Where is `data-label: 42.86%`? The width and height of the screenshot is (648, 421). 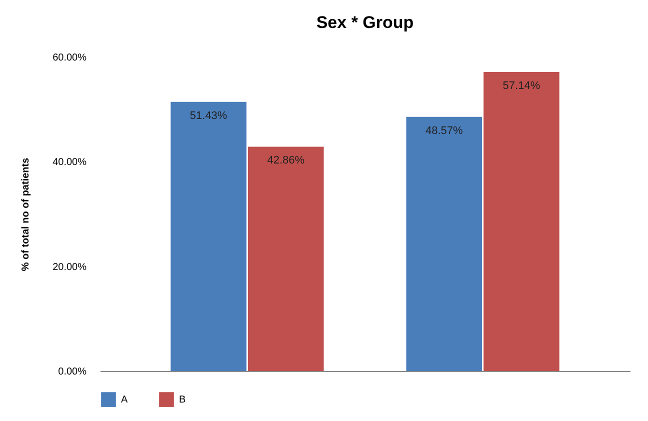
data-label: 42.86% is located at coordinates (286, 160).